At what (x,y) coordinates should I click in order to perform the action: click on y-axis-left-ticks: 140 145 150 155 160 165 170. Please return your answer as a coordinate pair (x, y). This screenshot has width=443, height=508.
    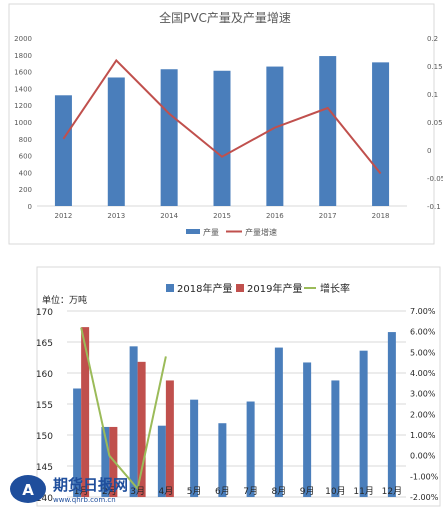
    Looking at the image, I should click on (44, 406).